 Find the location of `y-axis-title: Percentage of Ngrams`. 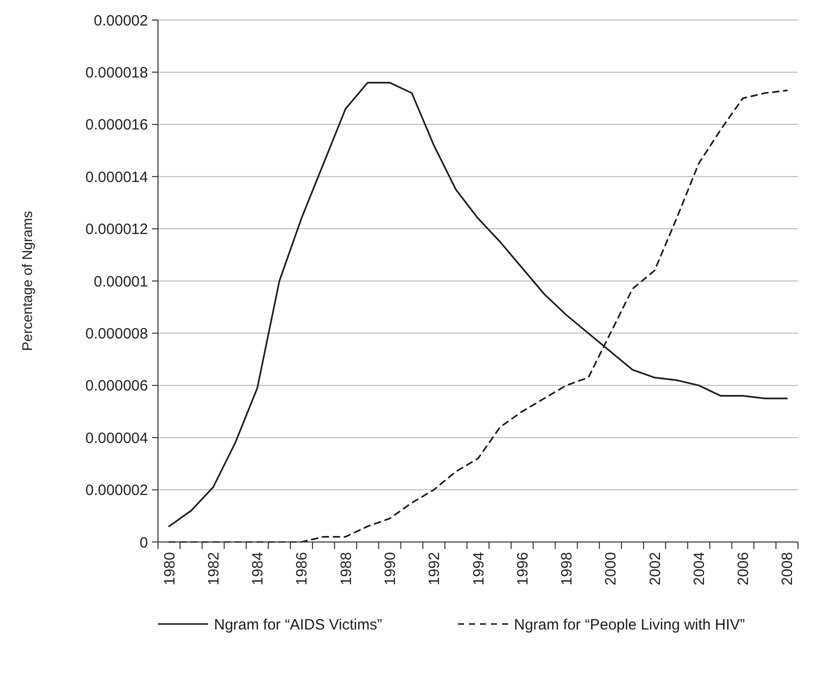

y-axis-title: Percentage of Ngrams is located at coordinates (26, 281).